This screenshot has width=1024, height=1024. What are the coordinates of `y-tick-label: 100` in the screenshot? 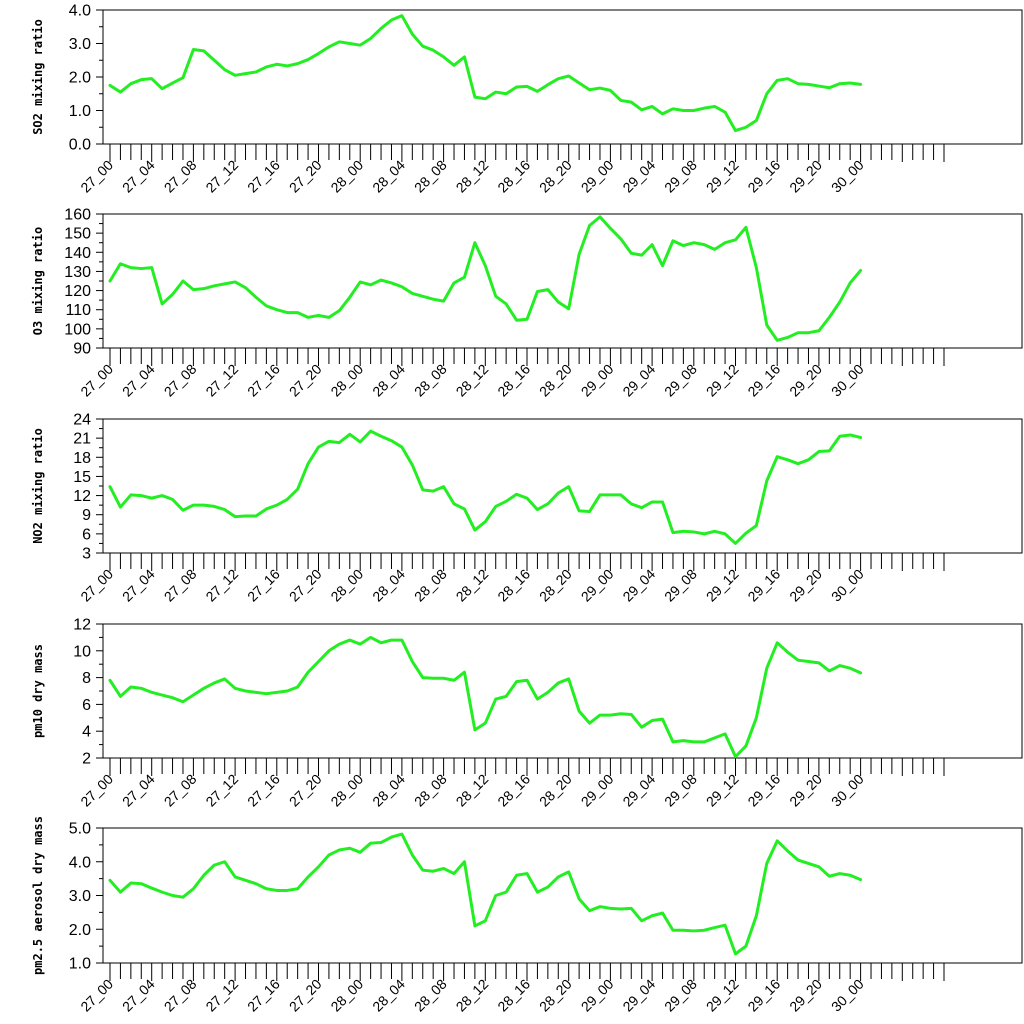 It's located at (77, 329).